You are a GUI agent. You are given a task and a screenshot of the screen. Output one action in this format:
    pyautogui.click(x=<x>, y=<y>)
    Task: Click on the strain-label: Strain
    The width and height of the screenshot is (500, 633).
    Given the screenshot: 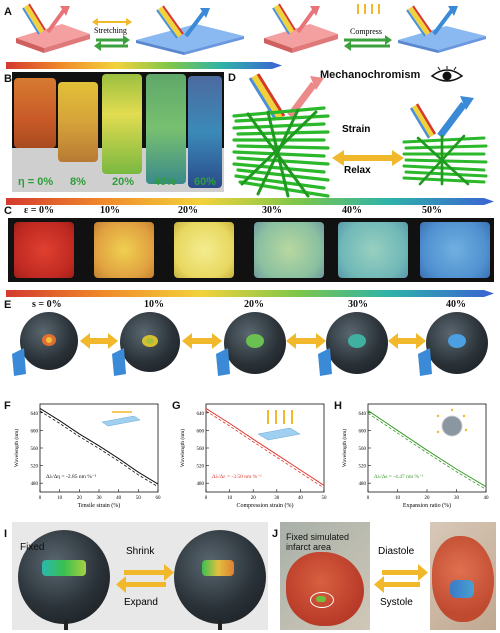 What is the action you would take?
    pyautogui.click(x=356, y=129)
    